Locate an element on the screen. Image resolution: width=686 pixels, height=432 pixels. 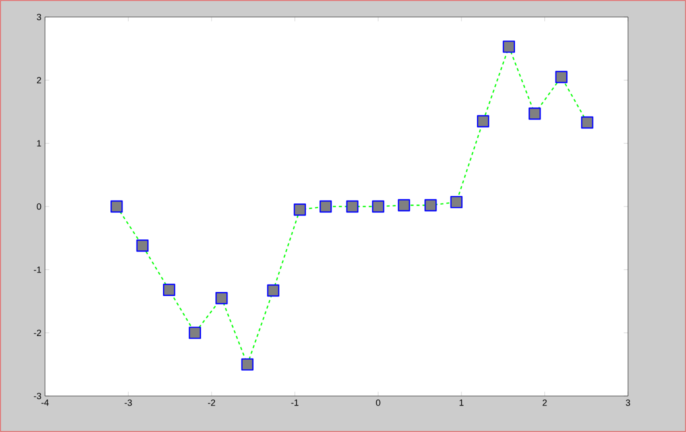
y-tick-label: 3 is located at coordinates (39, 17).